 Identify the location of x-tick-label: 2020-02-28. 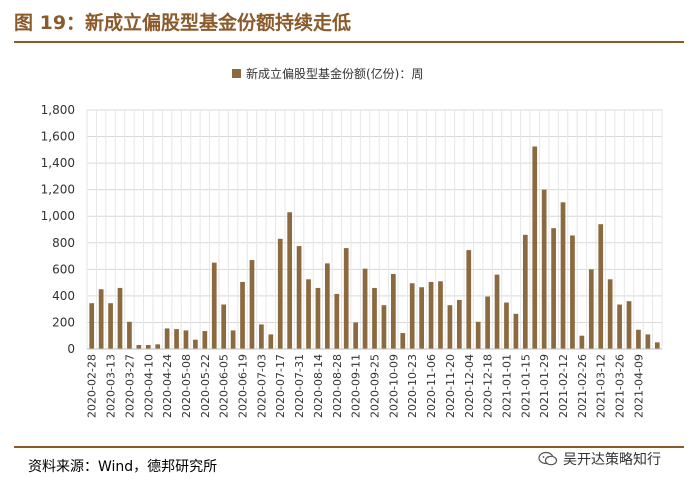
(92, 386).